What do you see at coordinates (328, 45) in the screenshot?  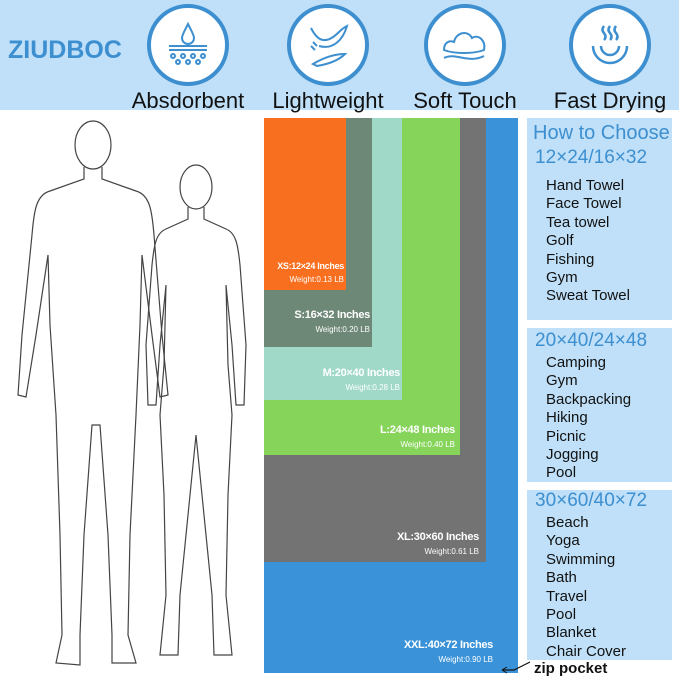 I see `feather-hand-icon` at bounding box center [328, 45].